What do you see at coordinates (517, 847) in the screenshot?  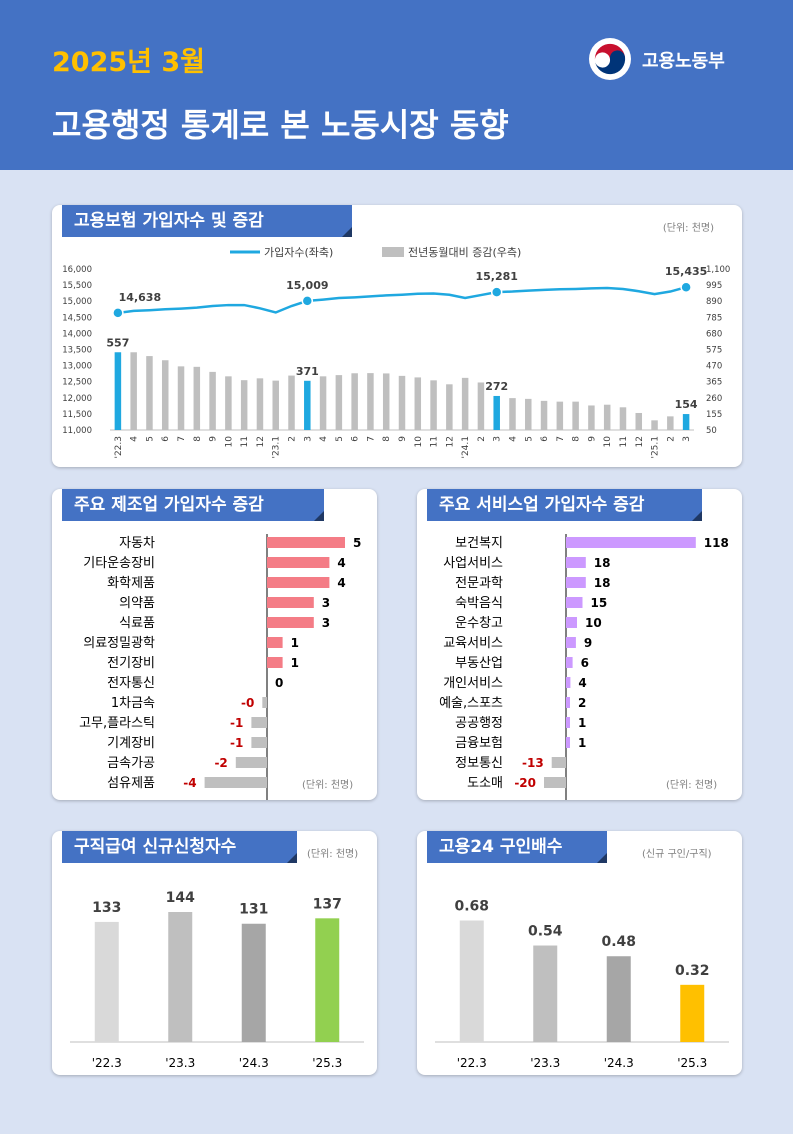 I see `ratio-title: 고용24 구인배수` at bounding box center [517, 847].